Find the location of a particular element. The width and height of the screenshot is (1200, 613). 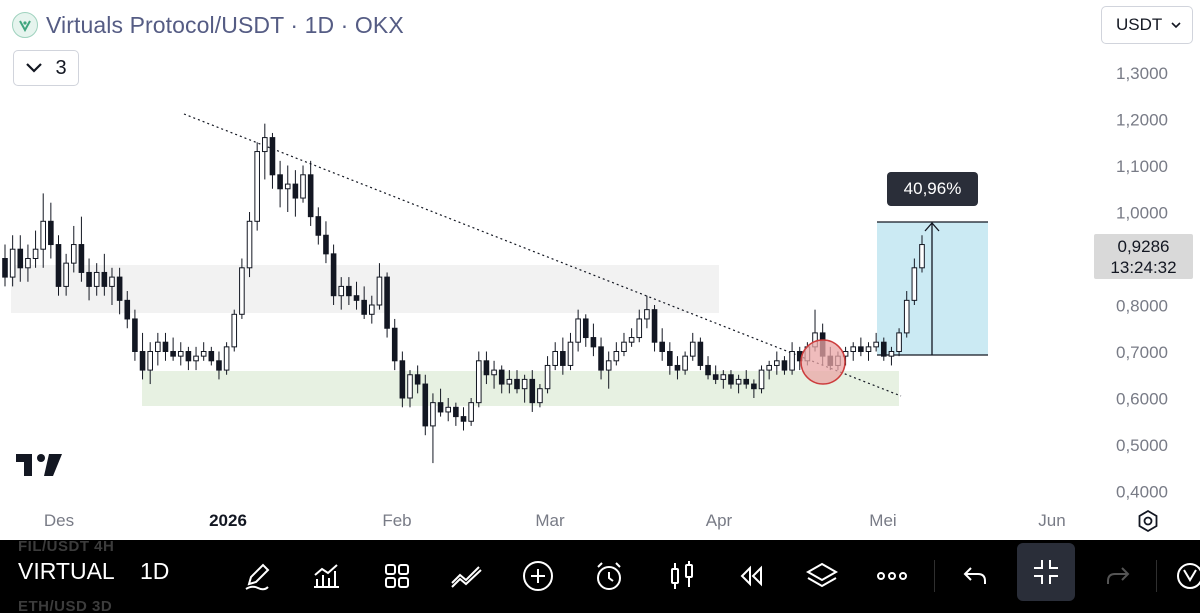

interval-button: 1D is located at coordinates (155, 571).